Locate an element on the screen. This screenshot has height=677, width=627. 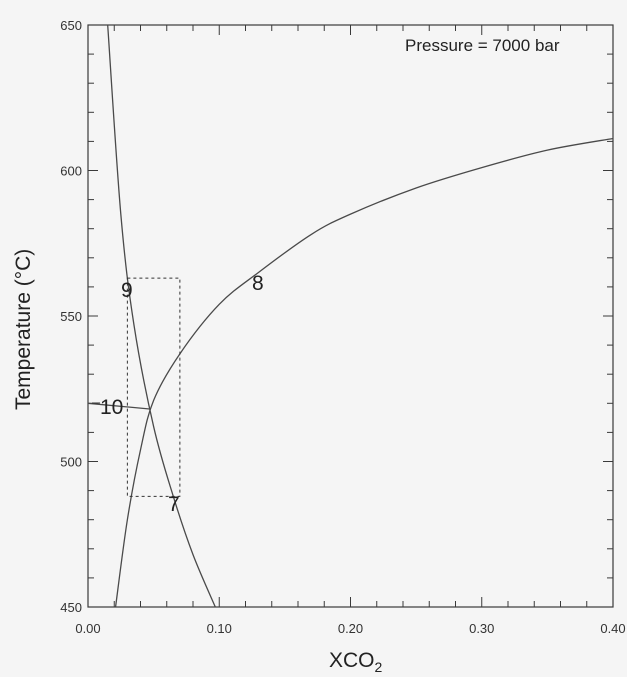
dashed-box is located at coordinates (153, 387).